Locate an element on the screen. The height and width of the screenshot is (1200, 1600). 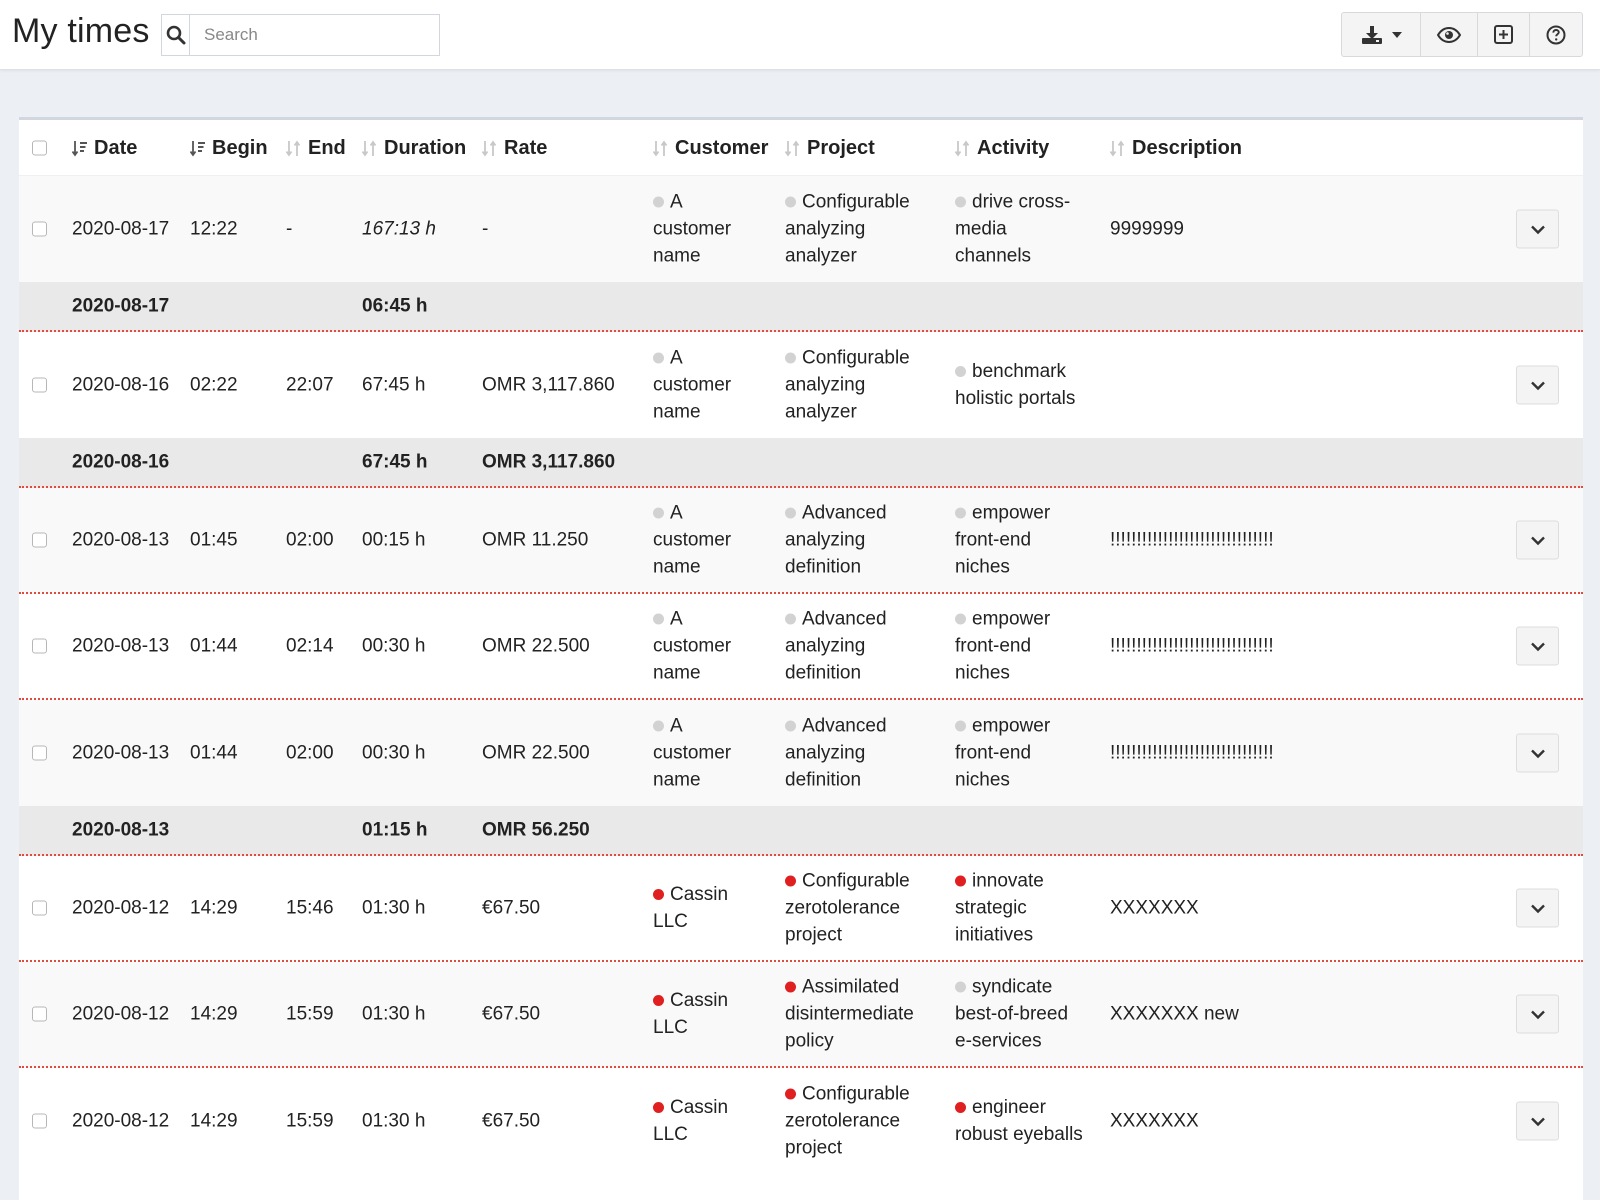
column-label: Customer is located at coordinates (722, 147).